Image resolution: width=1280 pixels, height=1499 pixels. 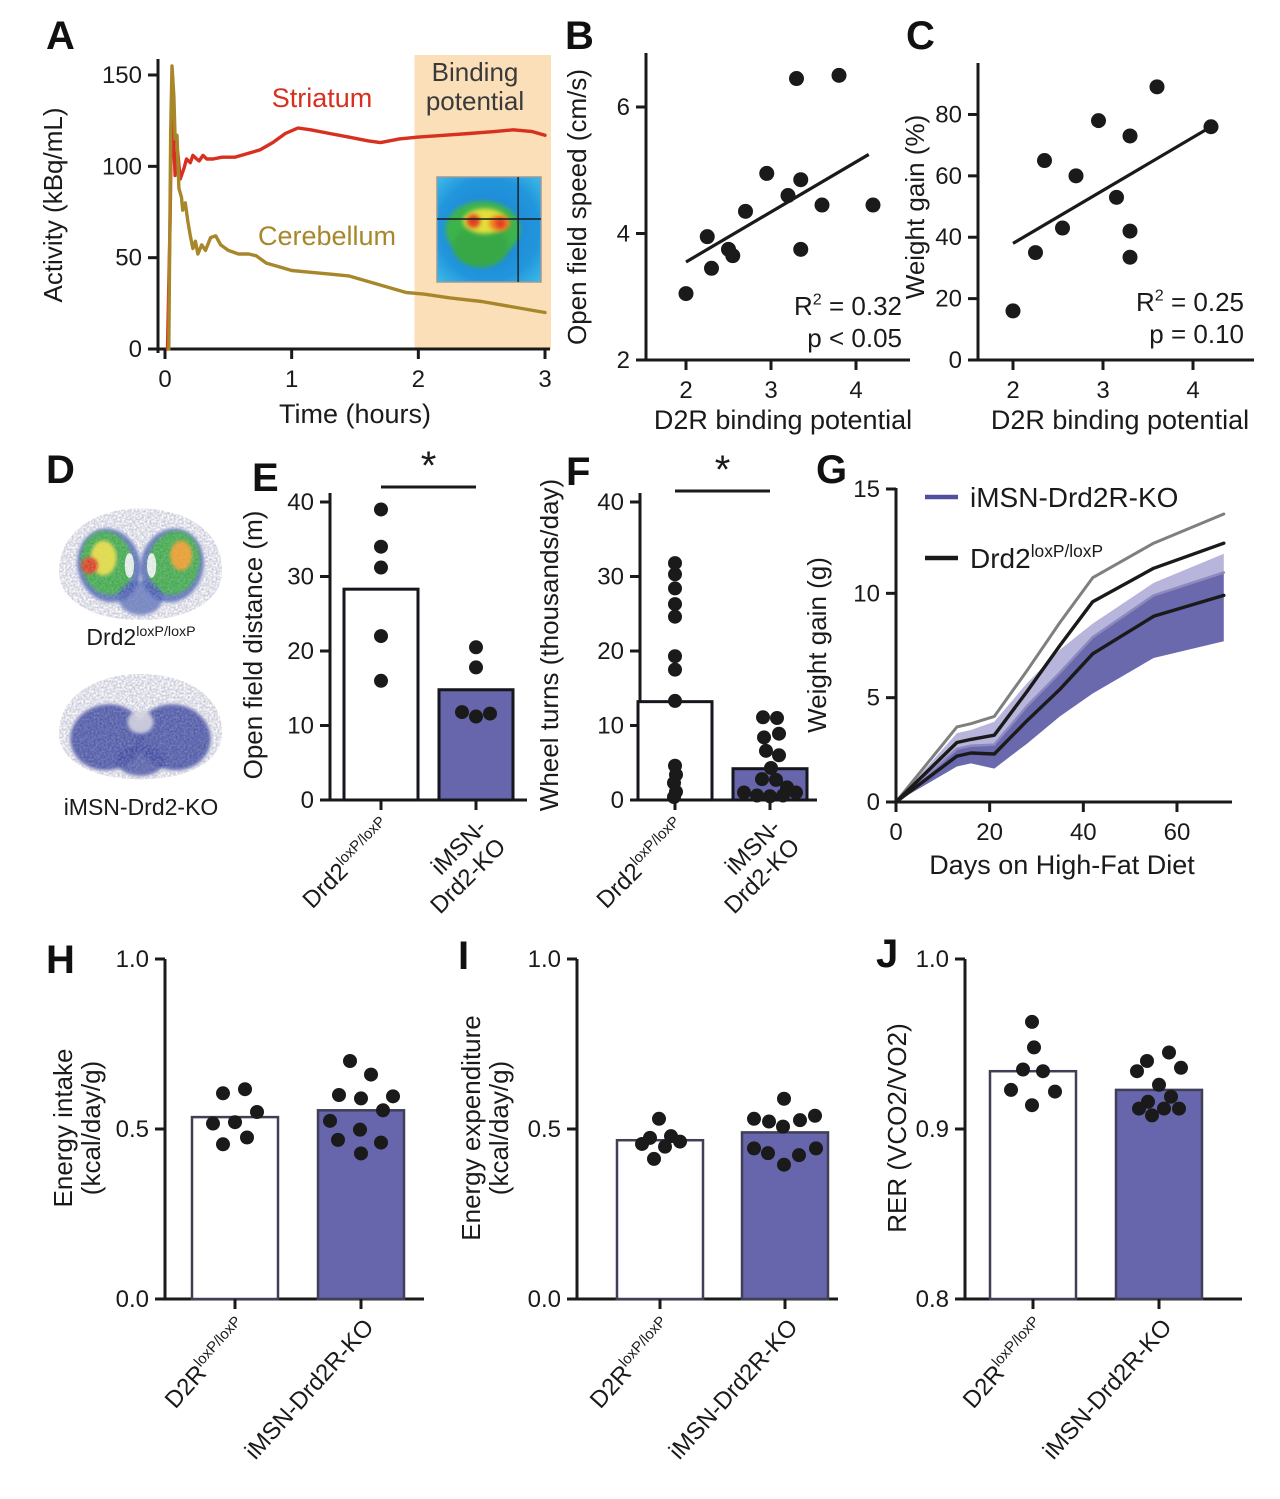 What do you see at coordinates (897, 1128) in the screenshot?
I see `y-axis-title: RER (VCO2/VO2)` at bounding box center [897, 1128].